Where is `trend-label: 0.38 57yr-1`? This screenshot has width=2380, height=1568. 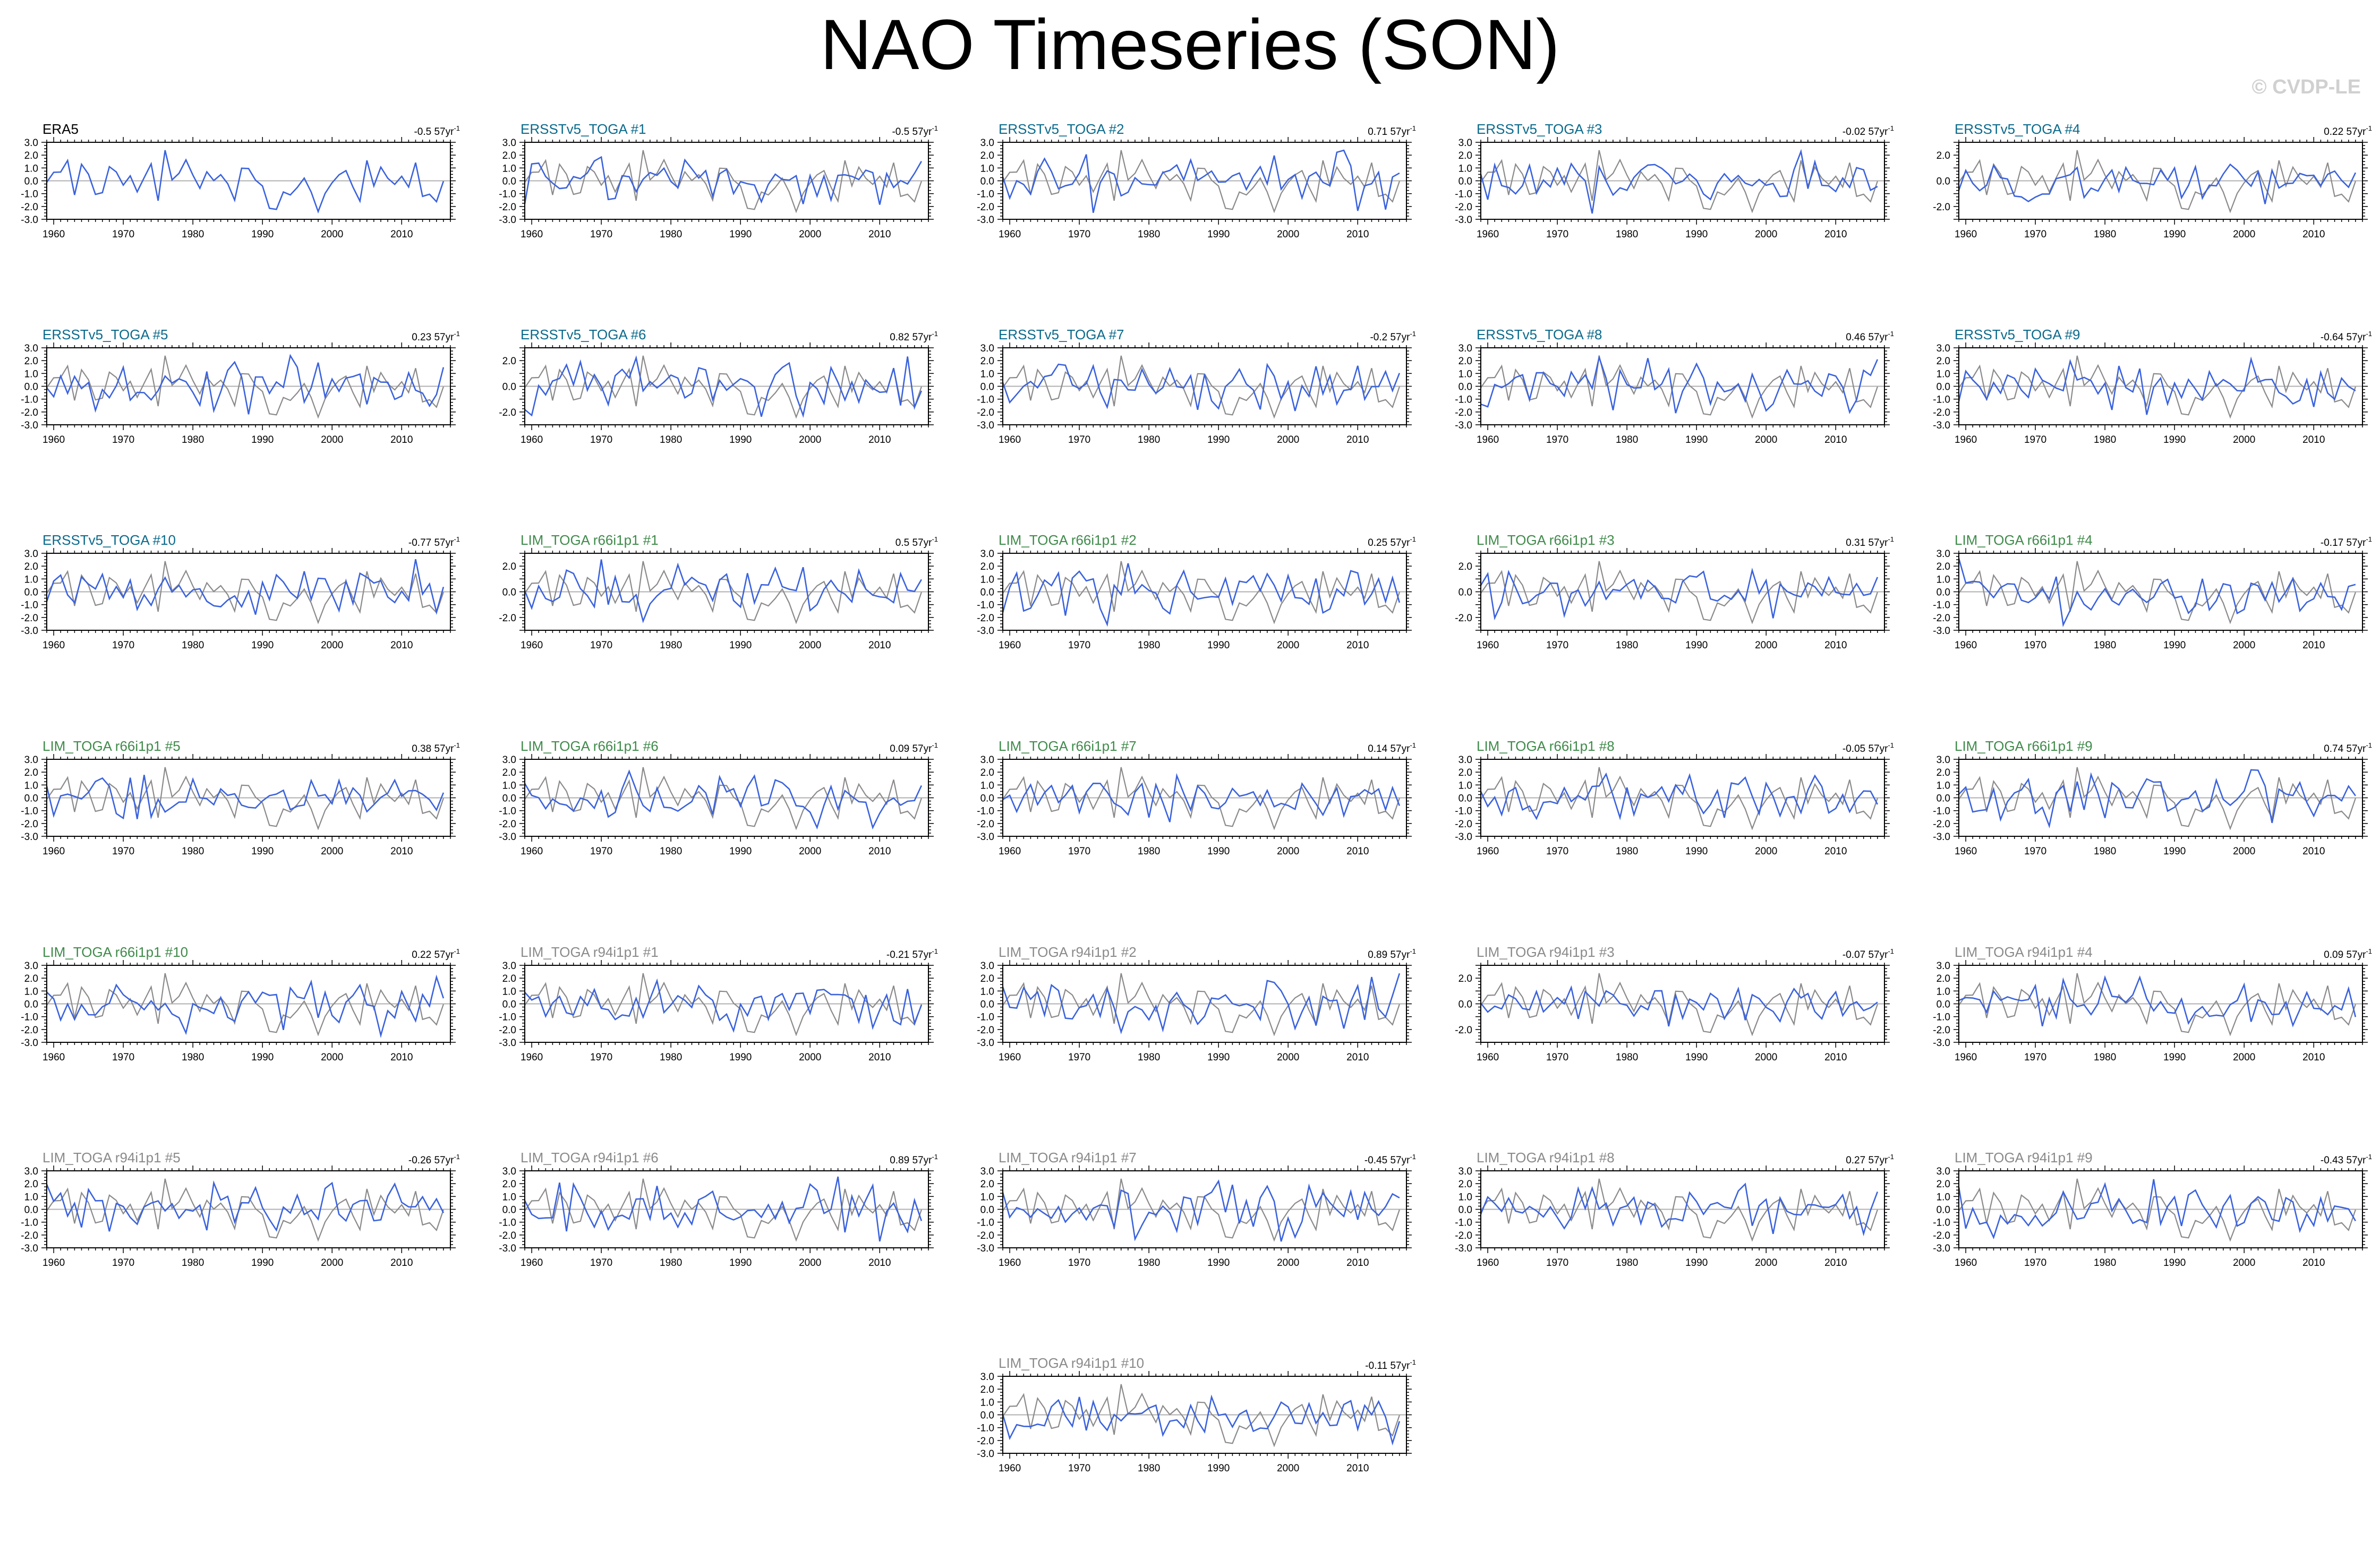 trend-label: 0.38 57yr-1 is located at coordinates (436, 748).